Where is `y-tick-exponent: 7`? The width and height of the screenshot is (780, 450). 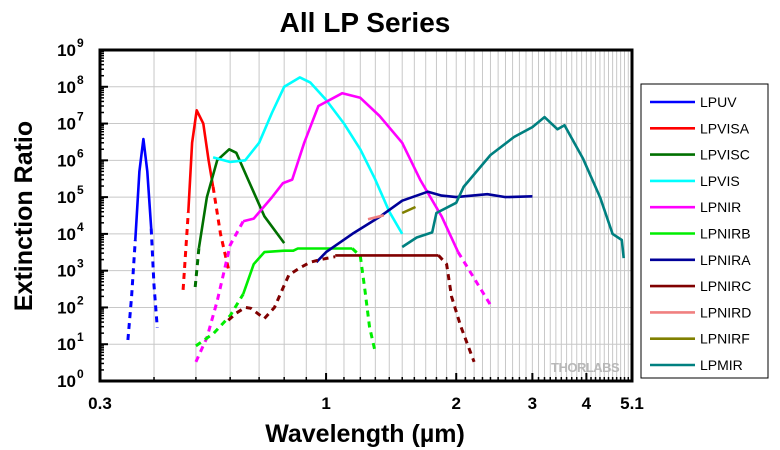 y-tick-exponent: 7 is located at coordinates (80, 117).